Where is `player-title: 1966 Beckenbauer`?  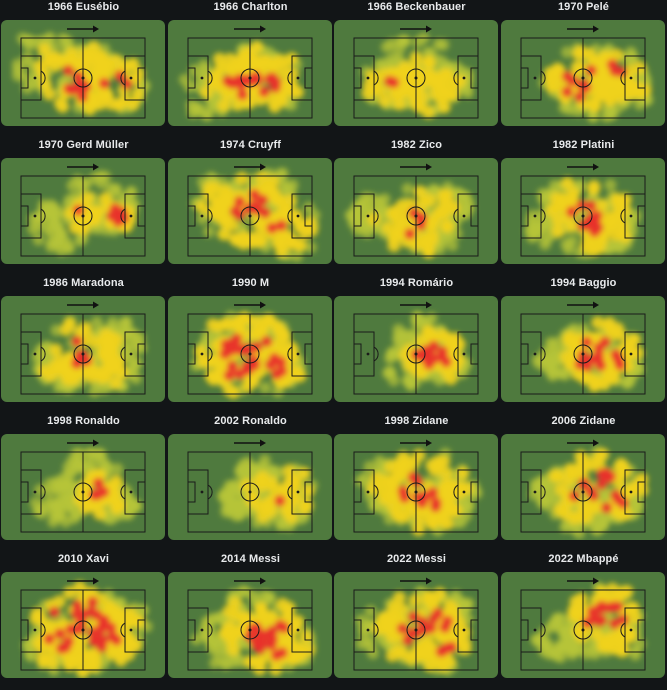 player-title: 1966 Beckenbauer is located at coordinates (416, 7).